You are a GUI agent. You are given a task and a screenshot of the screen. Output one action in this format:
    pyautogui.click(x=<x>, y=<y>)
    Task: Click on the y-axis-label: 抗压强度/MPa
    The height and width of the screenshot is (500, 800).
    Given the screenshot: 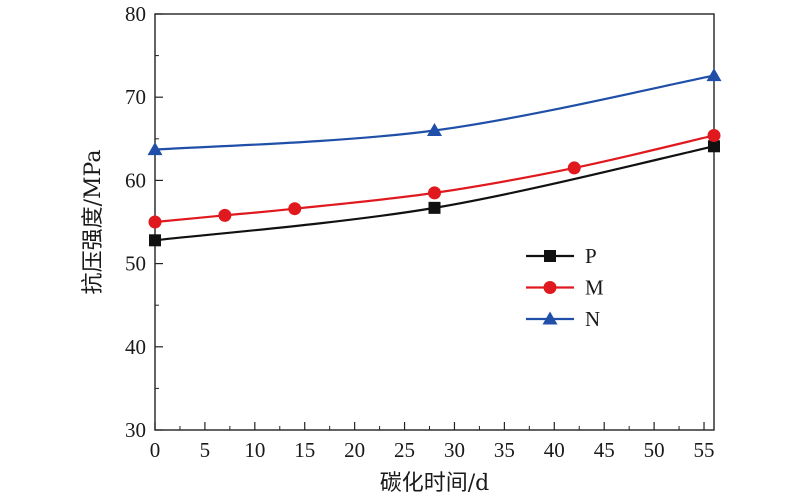 What is the action you would take?
    pyautogui.click(x=93, y=222)
    